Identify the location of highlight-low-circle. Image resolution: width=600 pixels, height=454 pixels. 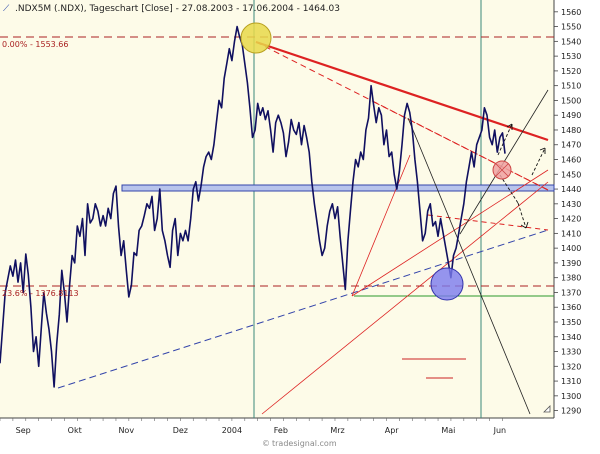
(447, 284).